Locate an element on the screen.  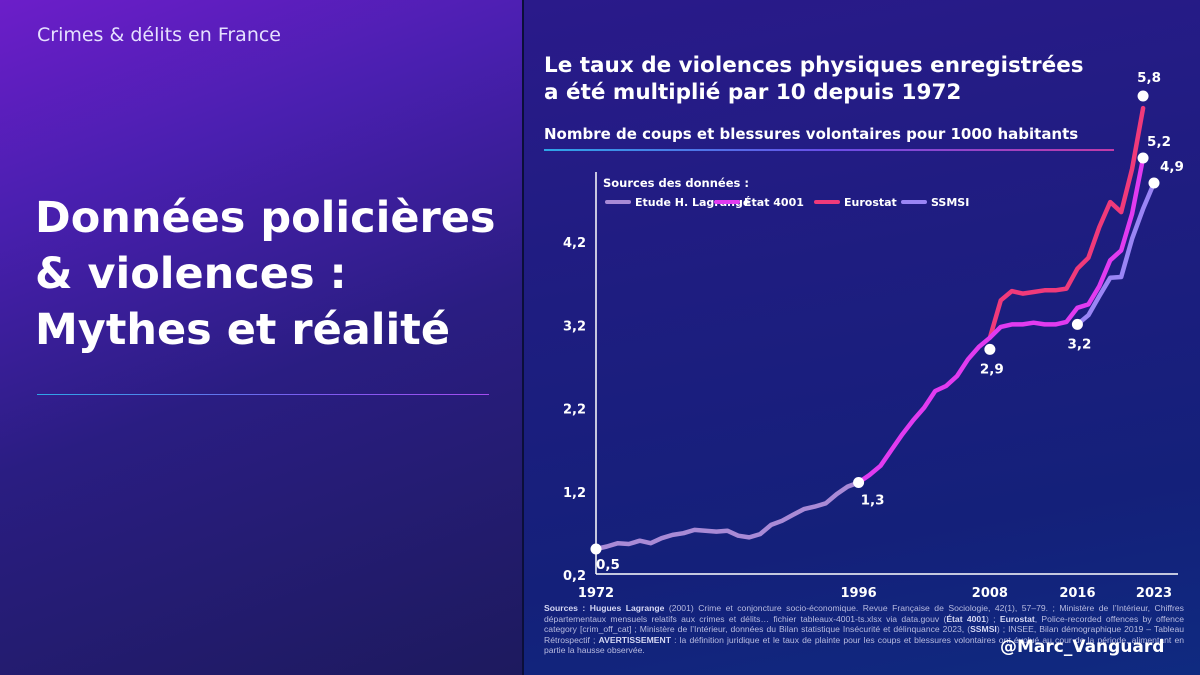
annotation-label: 2,9 is located at coordinates (992, 369).